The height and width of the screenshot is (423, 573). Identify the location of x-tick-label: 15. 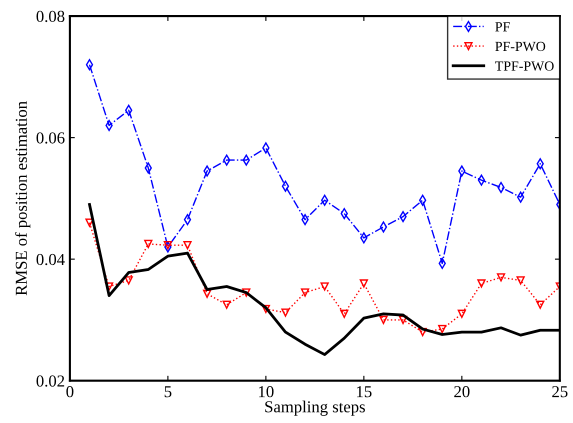
(364, 392).